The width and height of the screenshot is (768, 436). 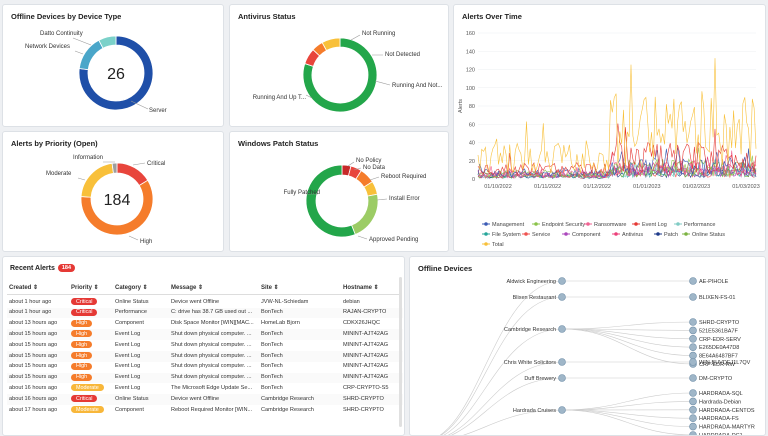 I want to click on legend-item-file-system: File System, so click(x=501, y=235).